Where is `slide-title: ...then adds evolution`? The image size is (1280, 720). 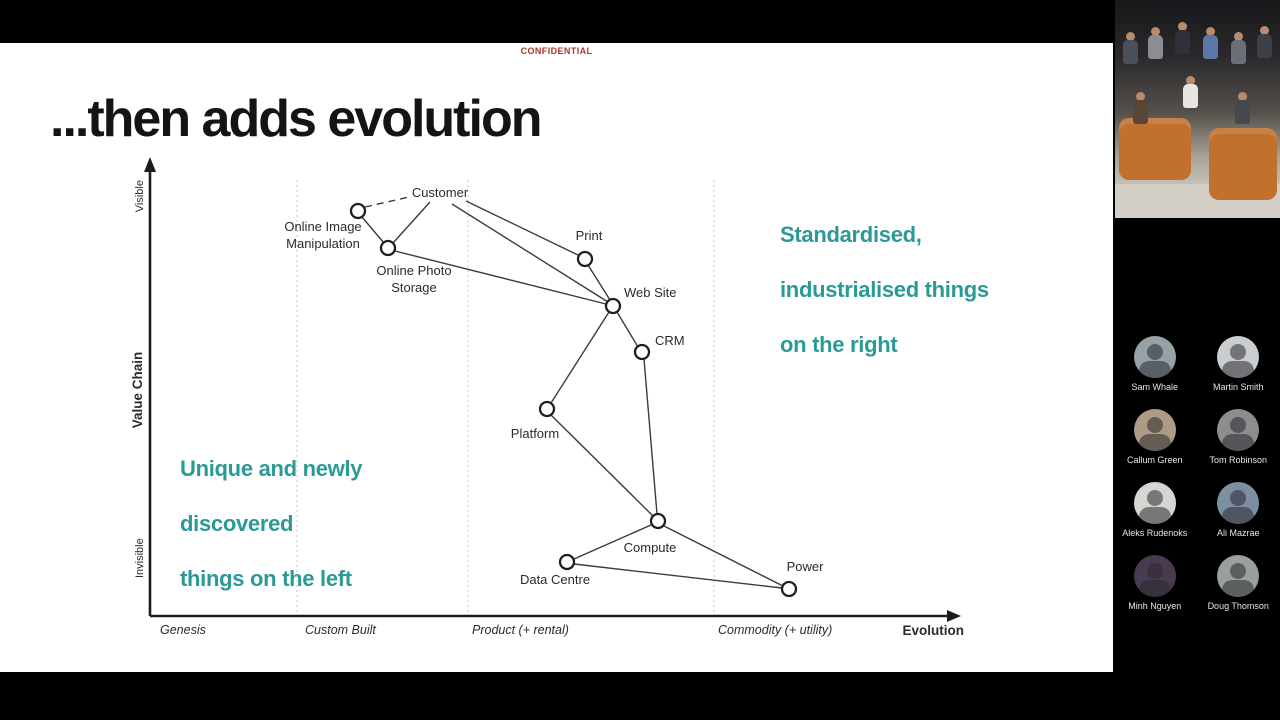 slide-title: ...then adds evolution is located at coordinates (296, 119).